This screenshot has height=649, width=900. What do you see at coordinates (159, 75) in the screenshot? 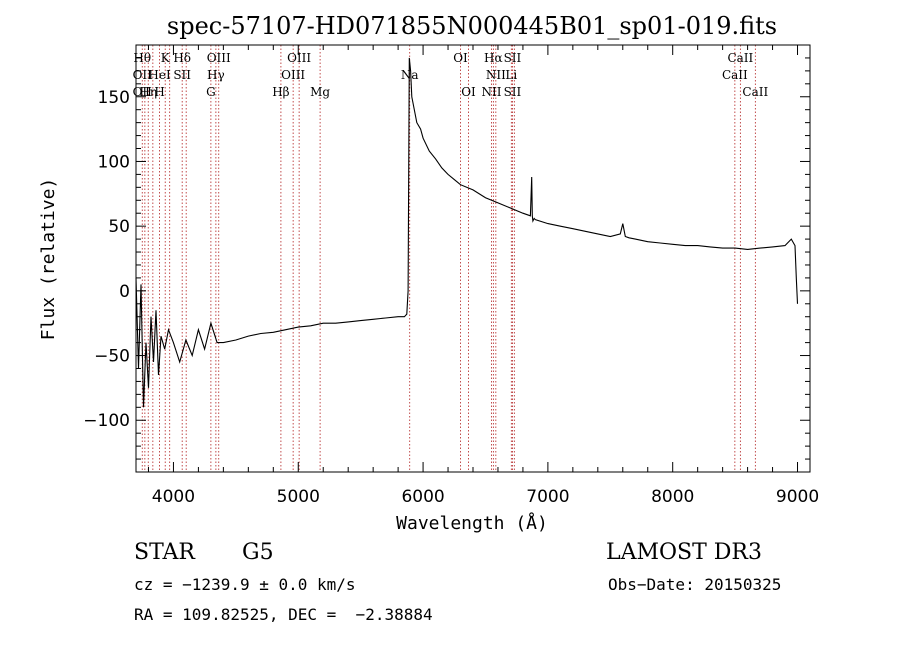
I see `line-label: HeI` at bounding box center [159, 75].